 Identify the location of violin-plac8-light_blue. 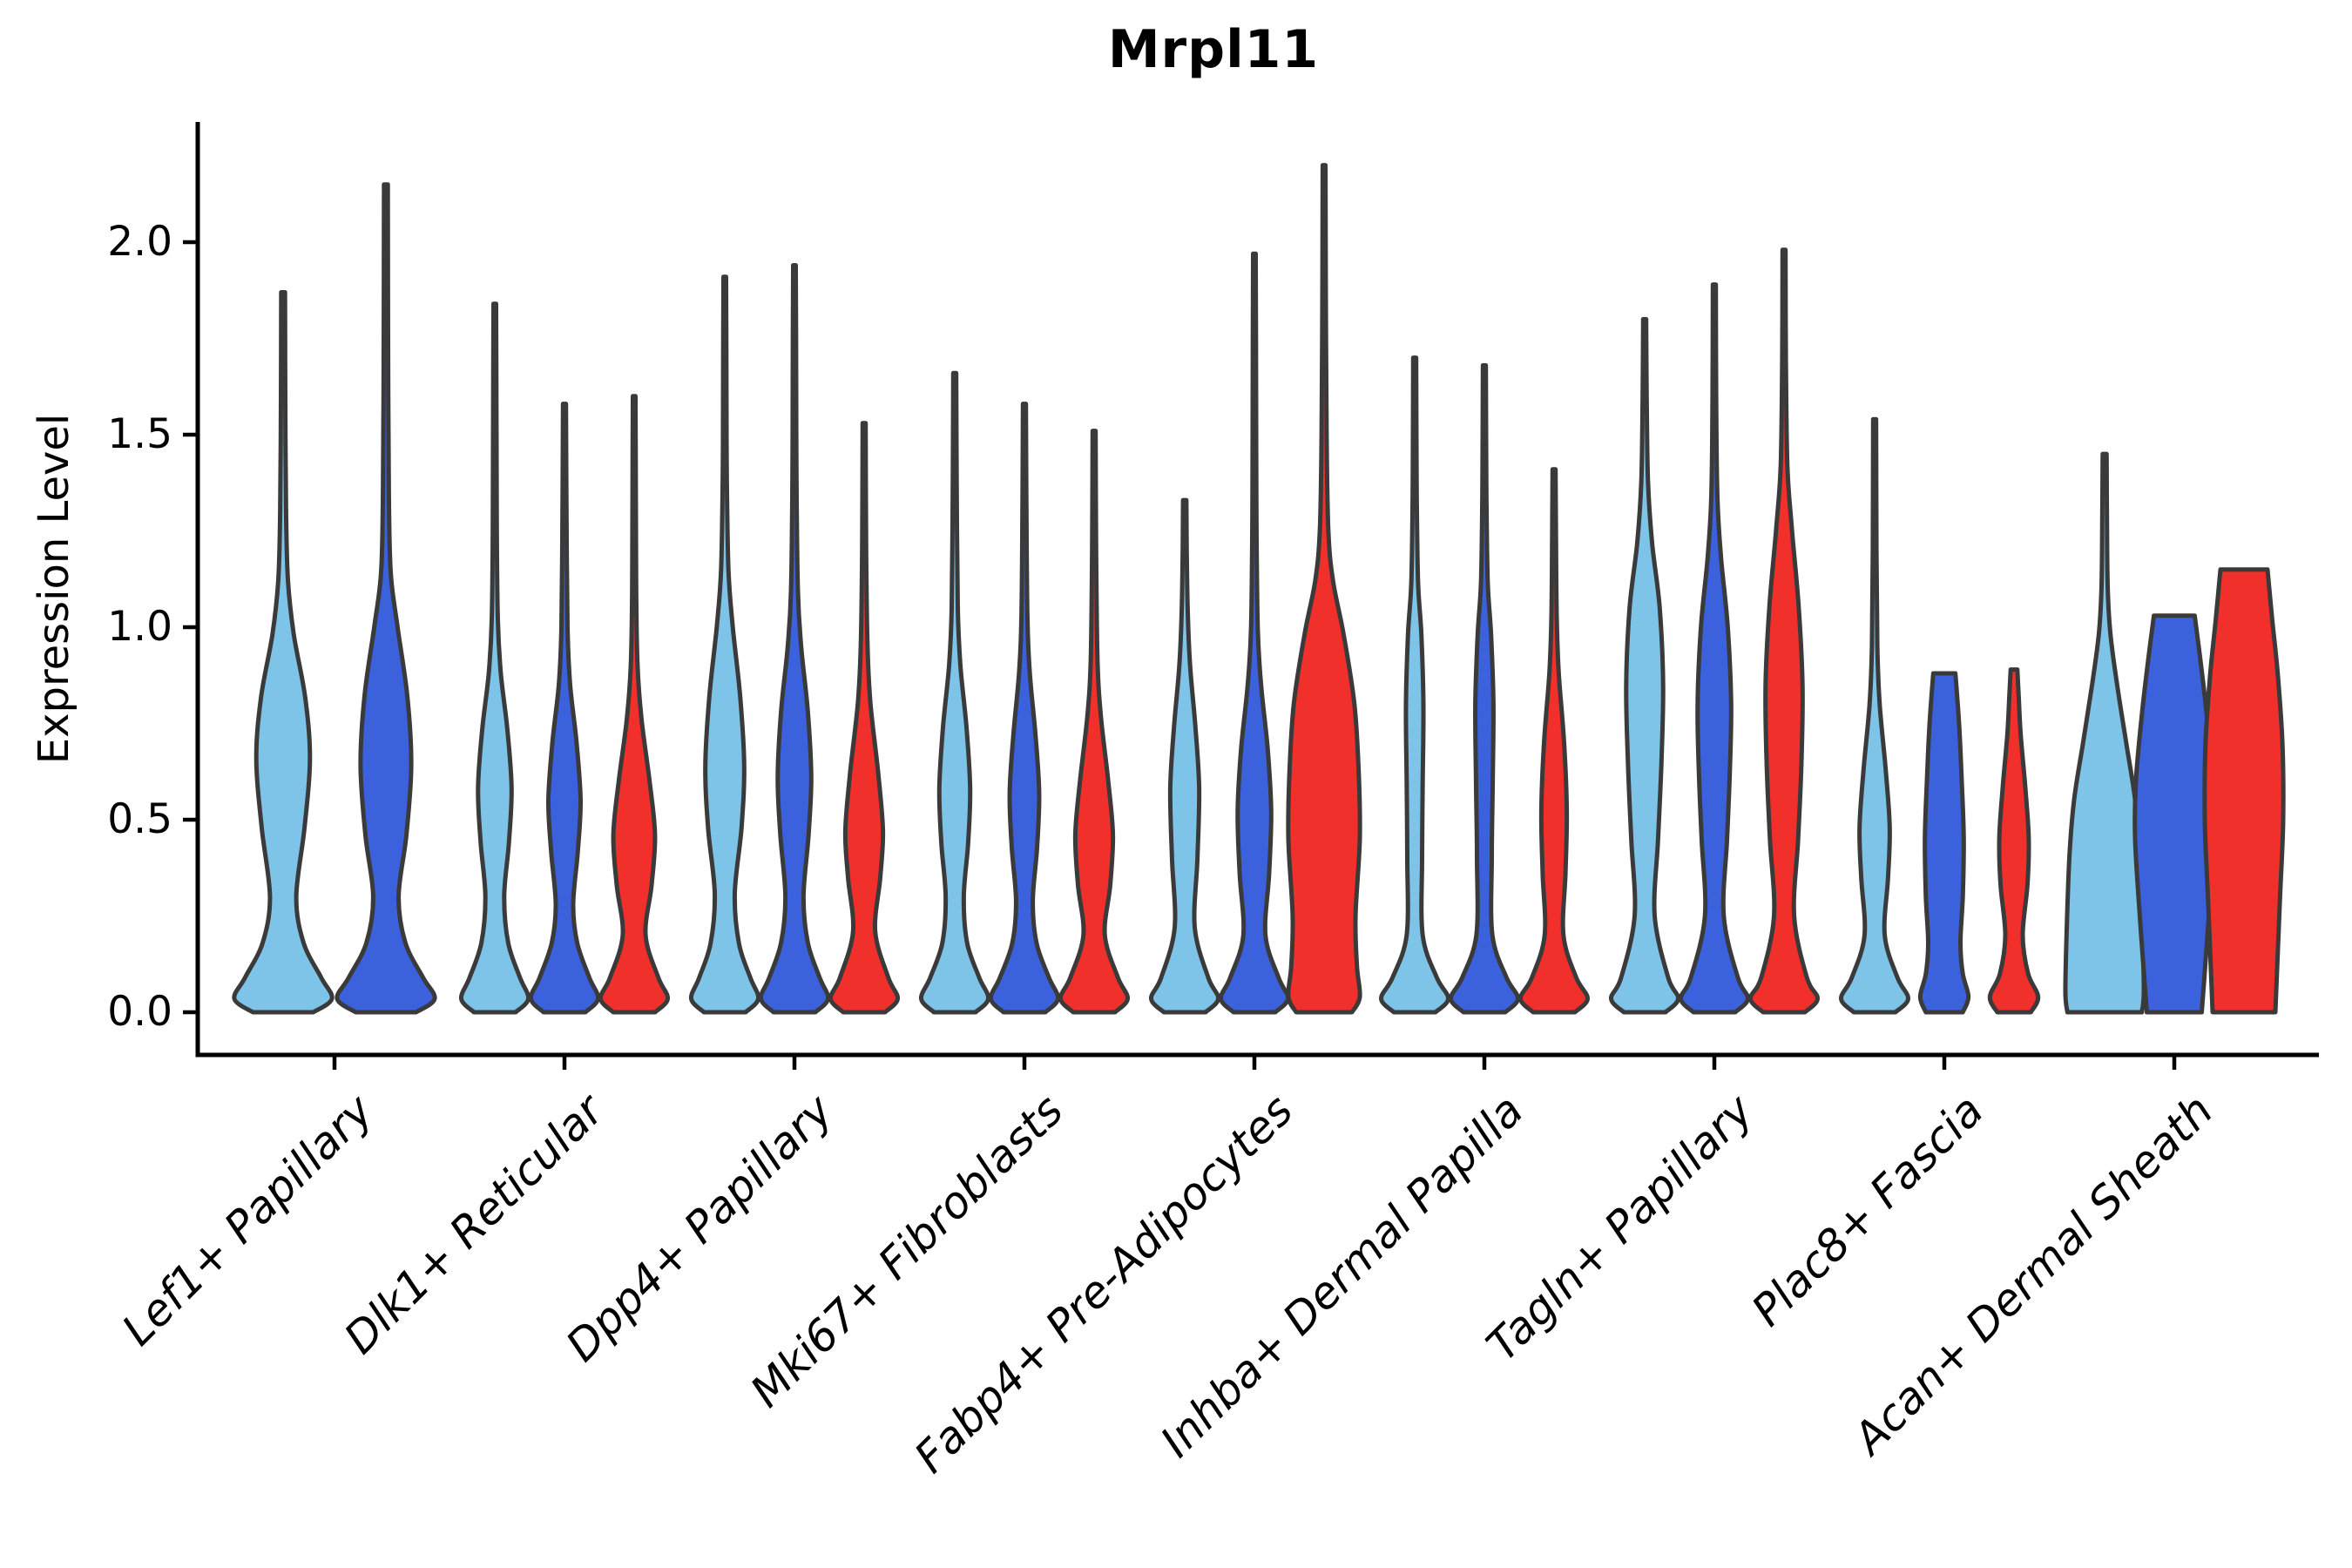
(1874, 716).